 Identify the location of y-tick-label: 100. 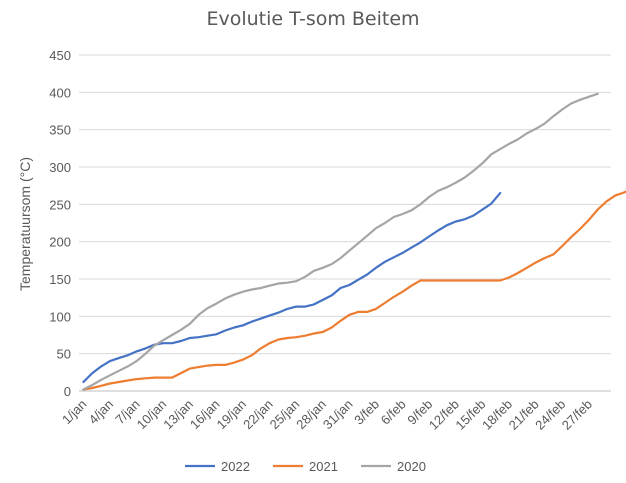
(60, 316).